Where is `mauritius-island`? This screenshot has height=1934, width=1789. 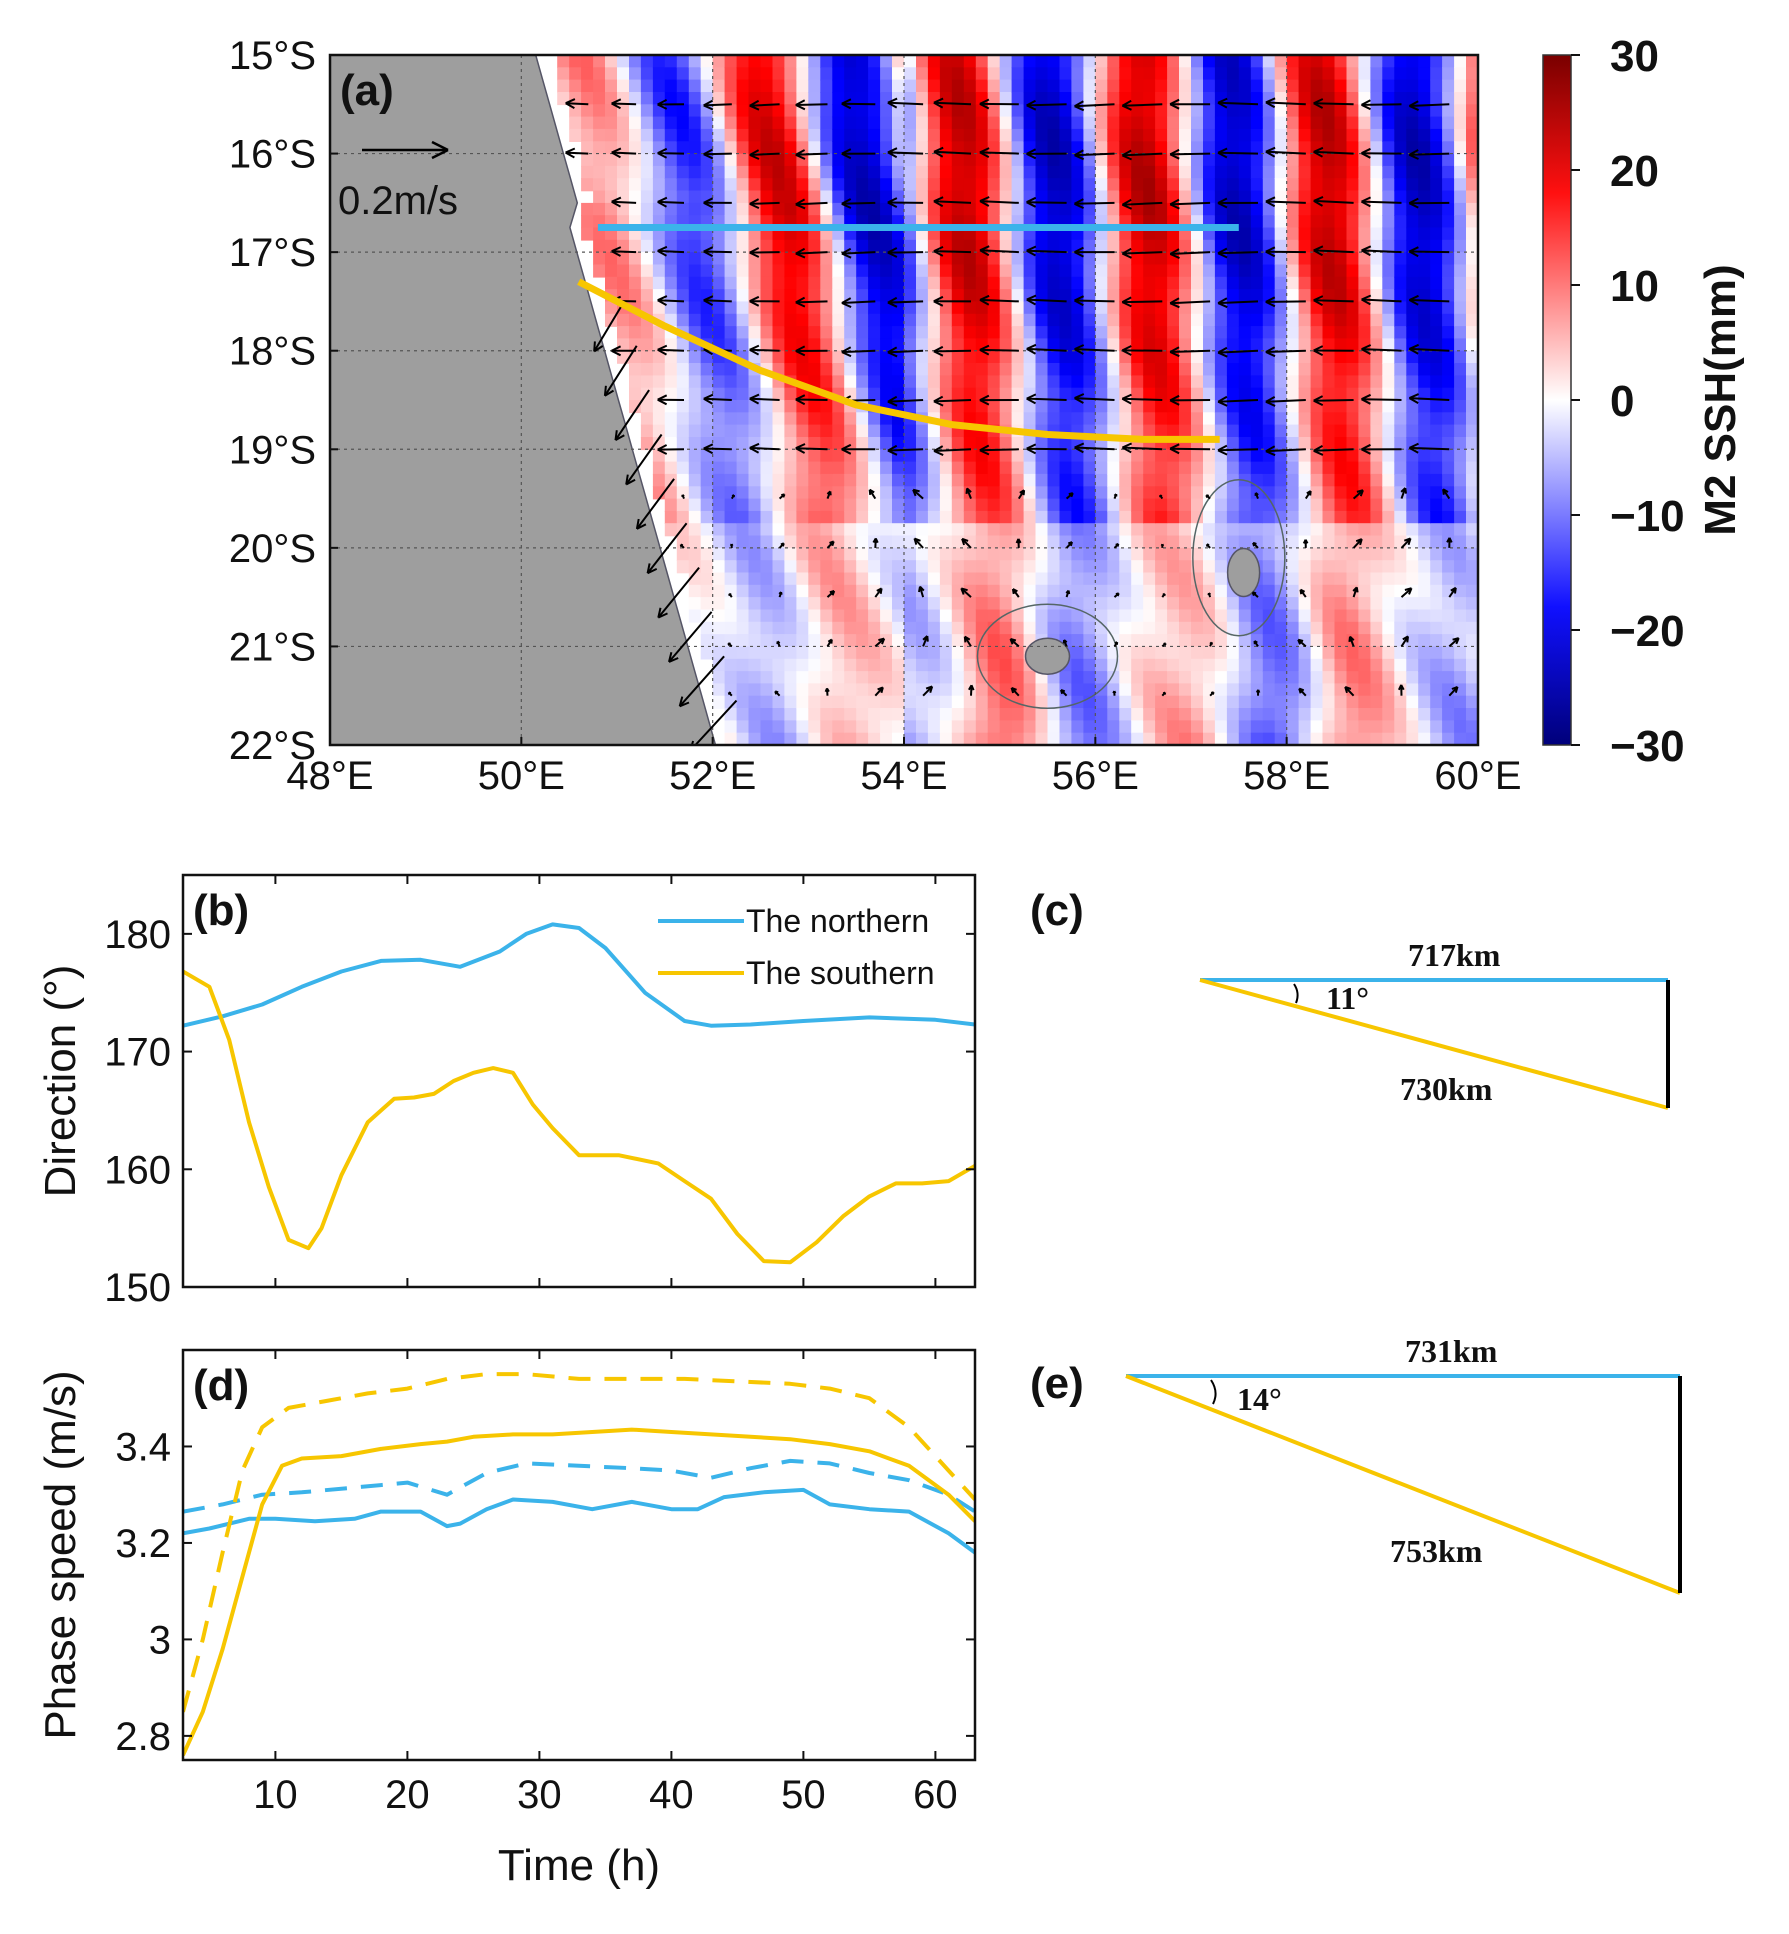 mauritius-island is located at coordinates (1243, 572).